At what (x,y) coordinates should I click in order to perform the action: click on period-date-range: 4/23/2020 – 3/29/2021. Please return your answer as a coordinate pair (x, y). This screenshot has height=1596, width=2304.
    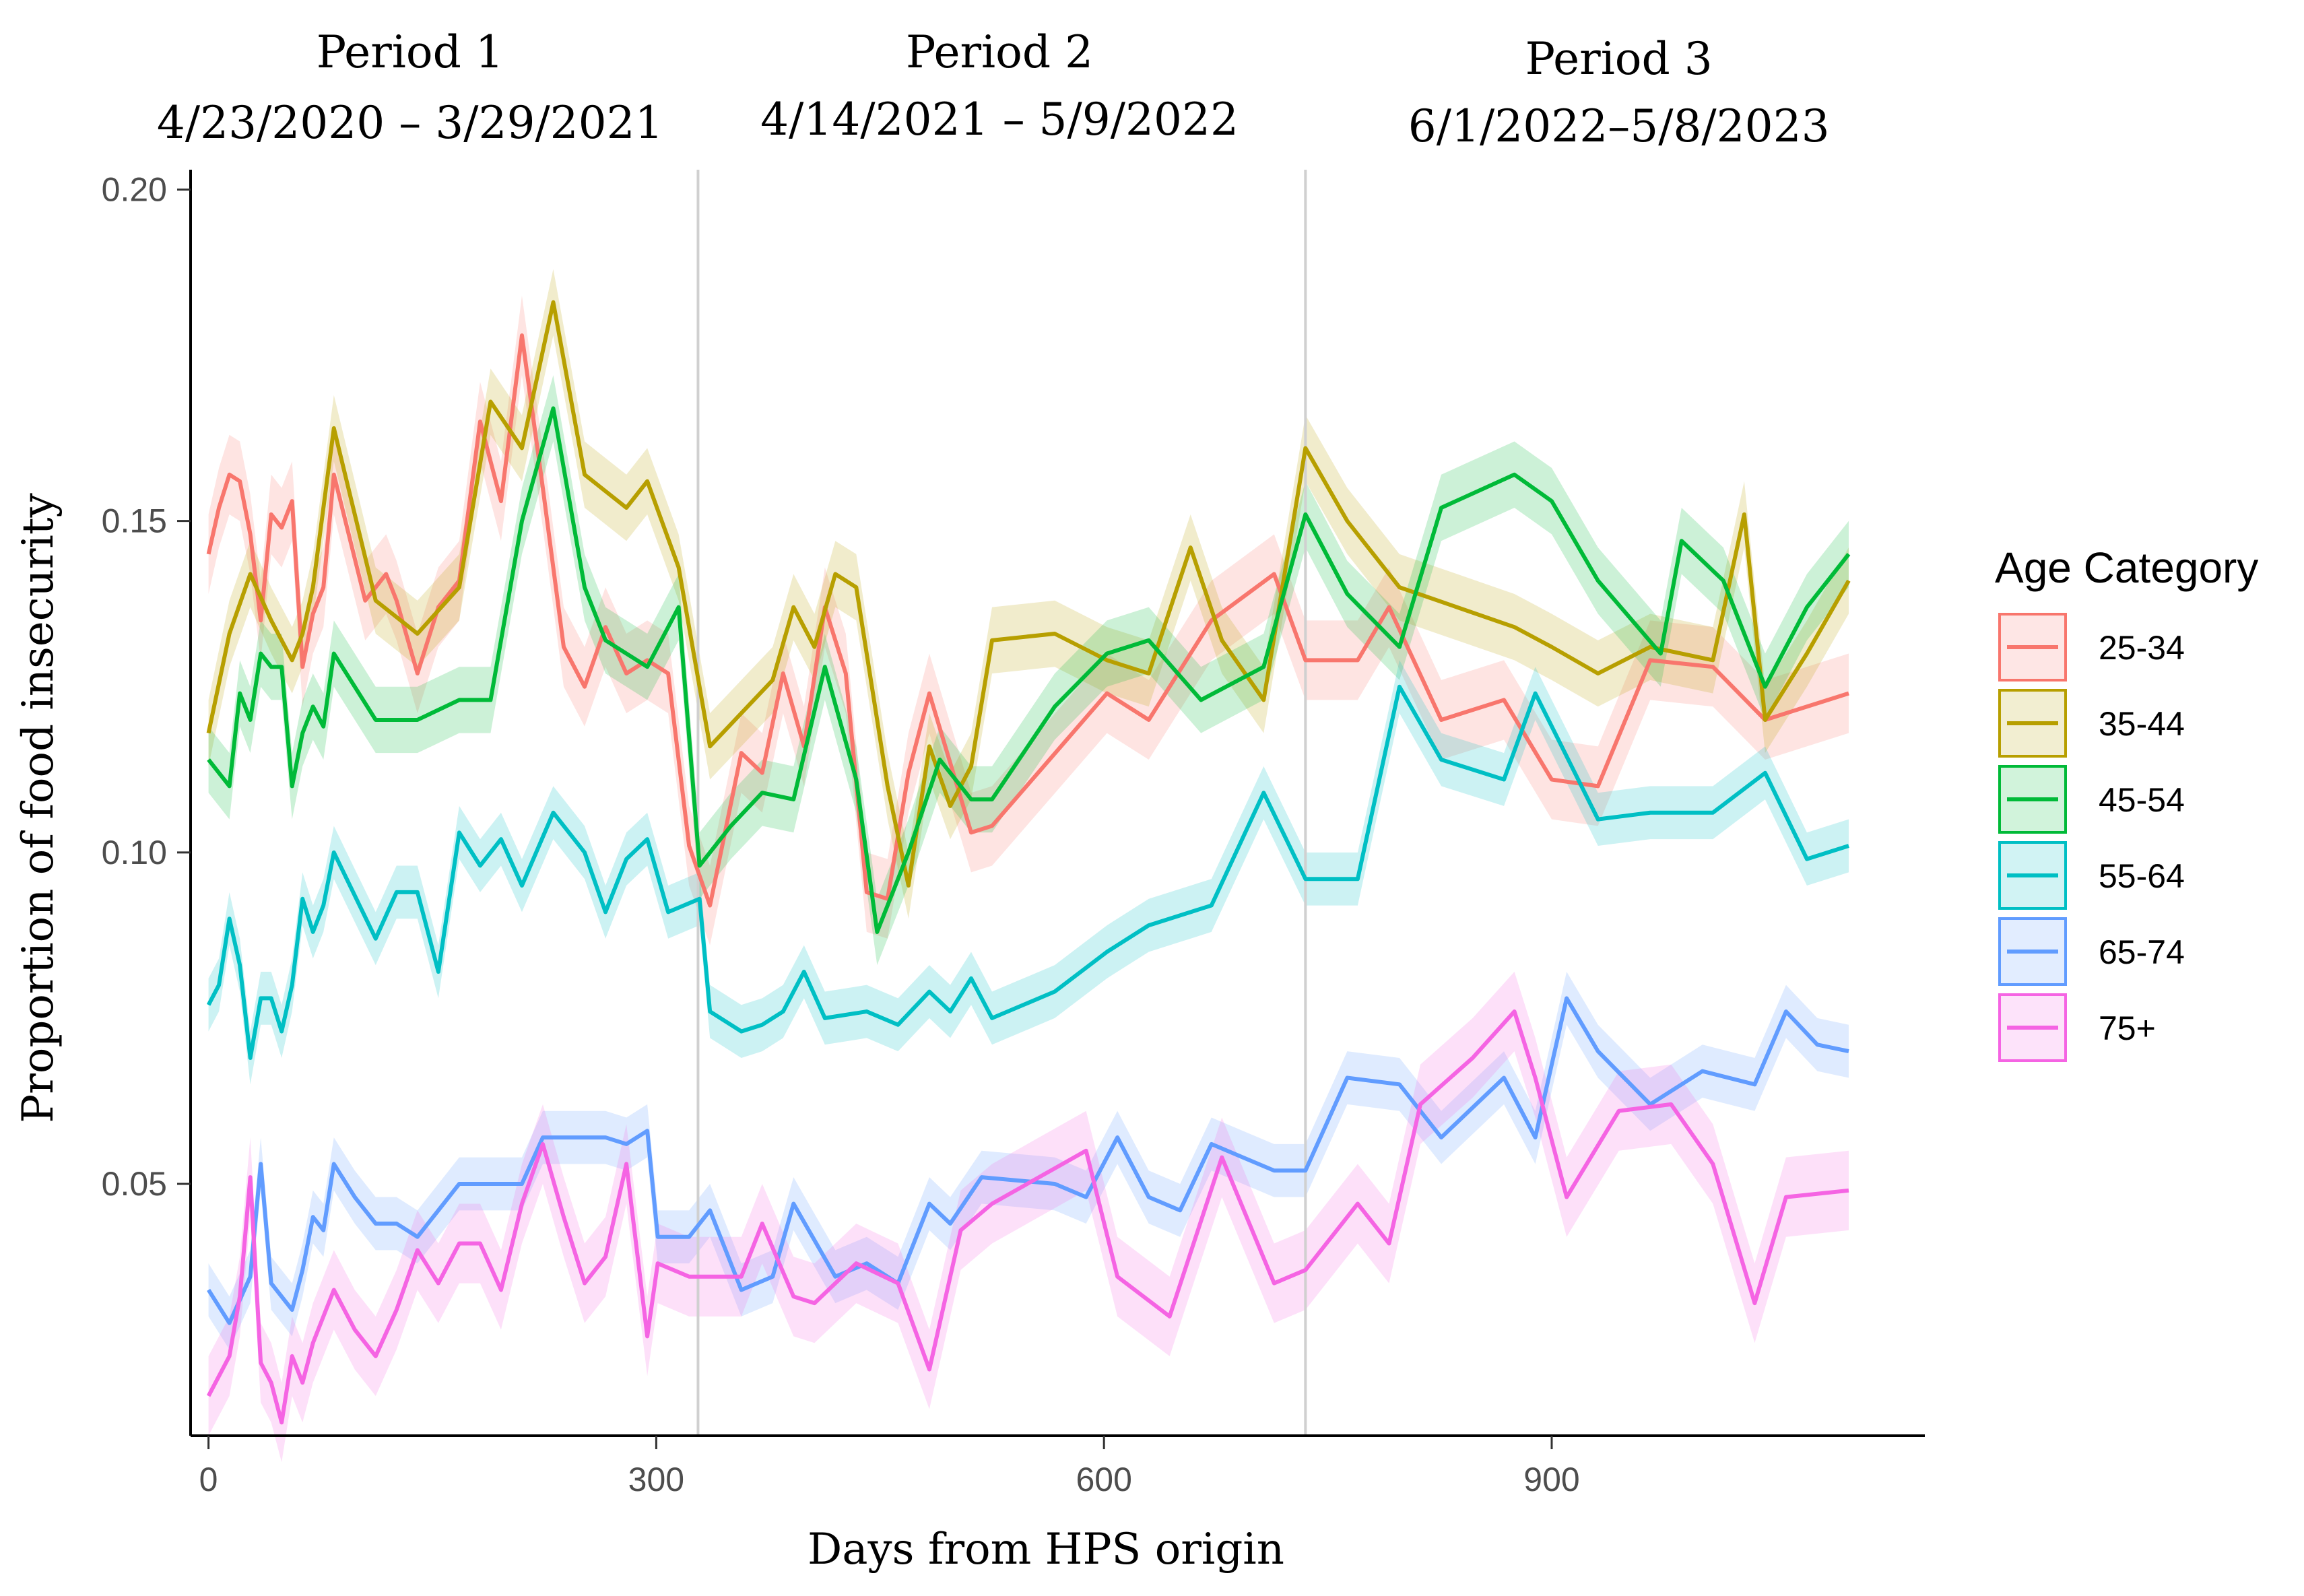
    Looking at the image, I should click on (410, 123).